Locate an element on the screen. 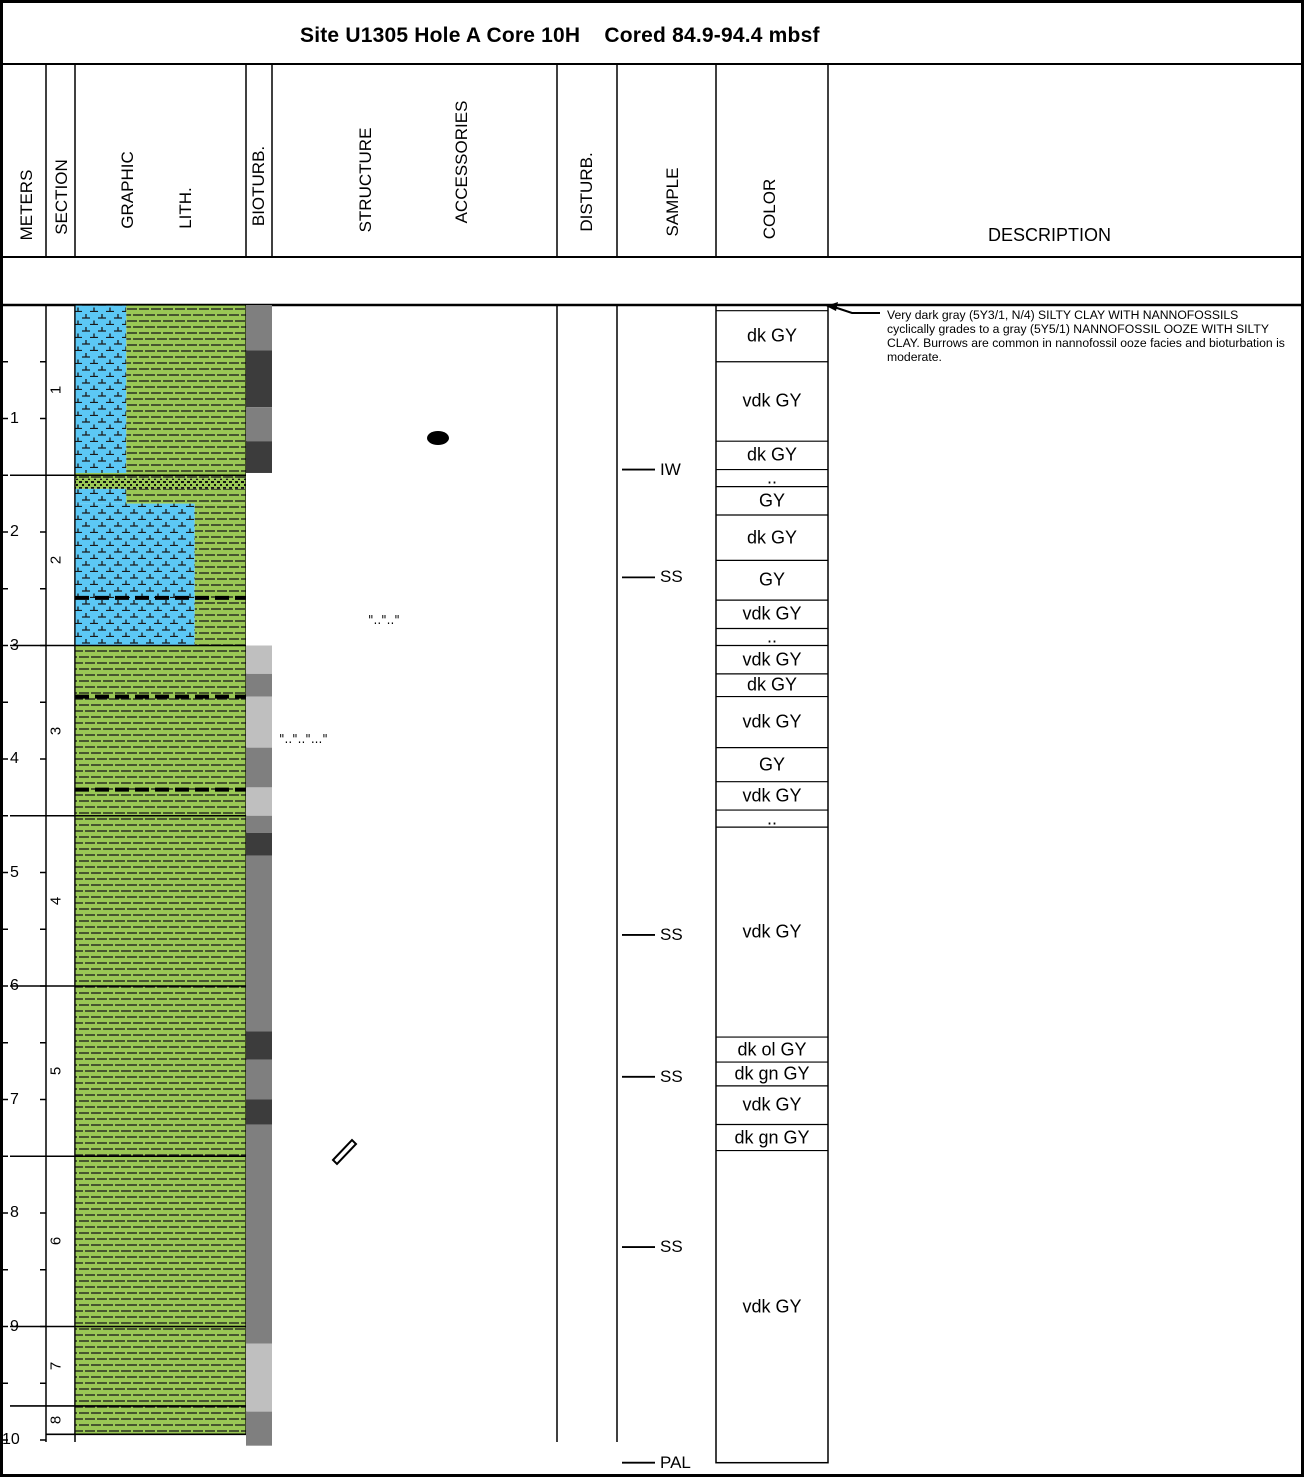 This screenshot has height=1477, width=1304. header-bioturb: BIOTURB. is located at coordinates (258, 186).